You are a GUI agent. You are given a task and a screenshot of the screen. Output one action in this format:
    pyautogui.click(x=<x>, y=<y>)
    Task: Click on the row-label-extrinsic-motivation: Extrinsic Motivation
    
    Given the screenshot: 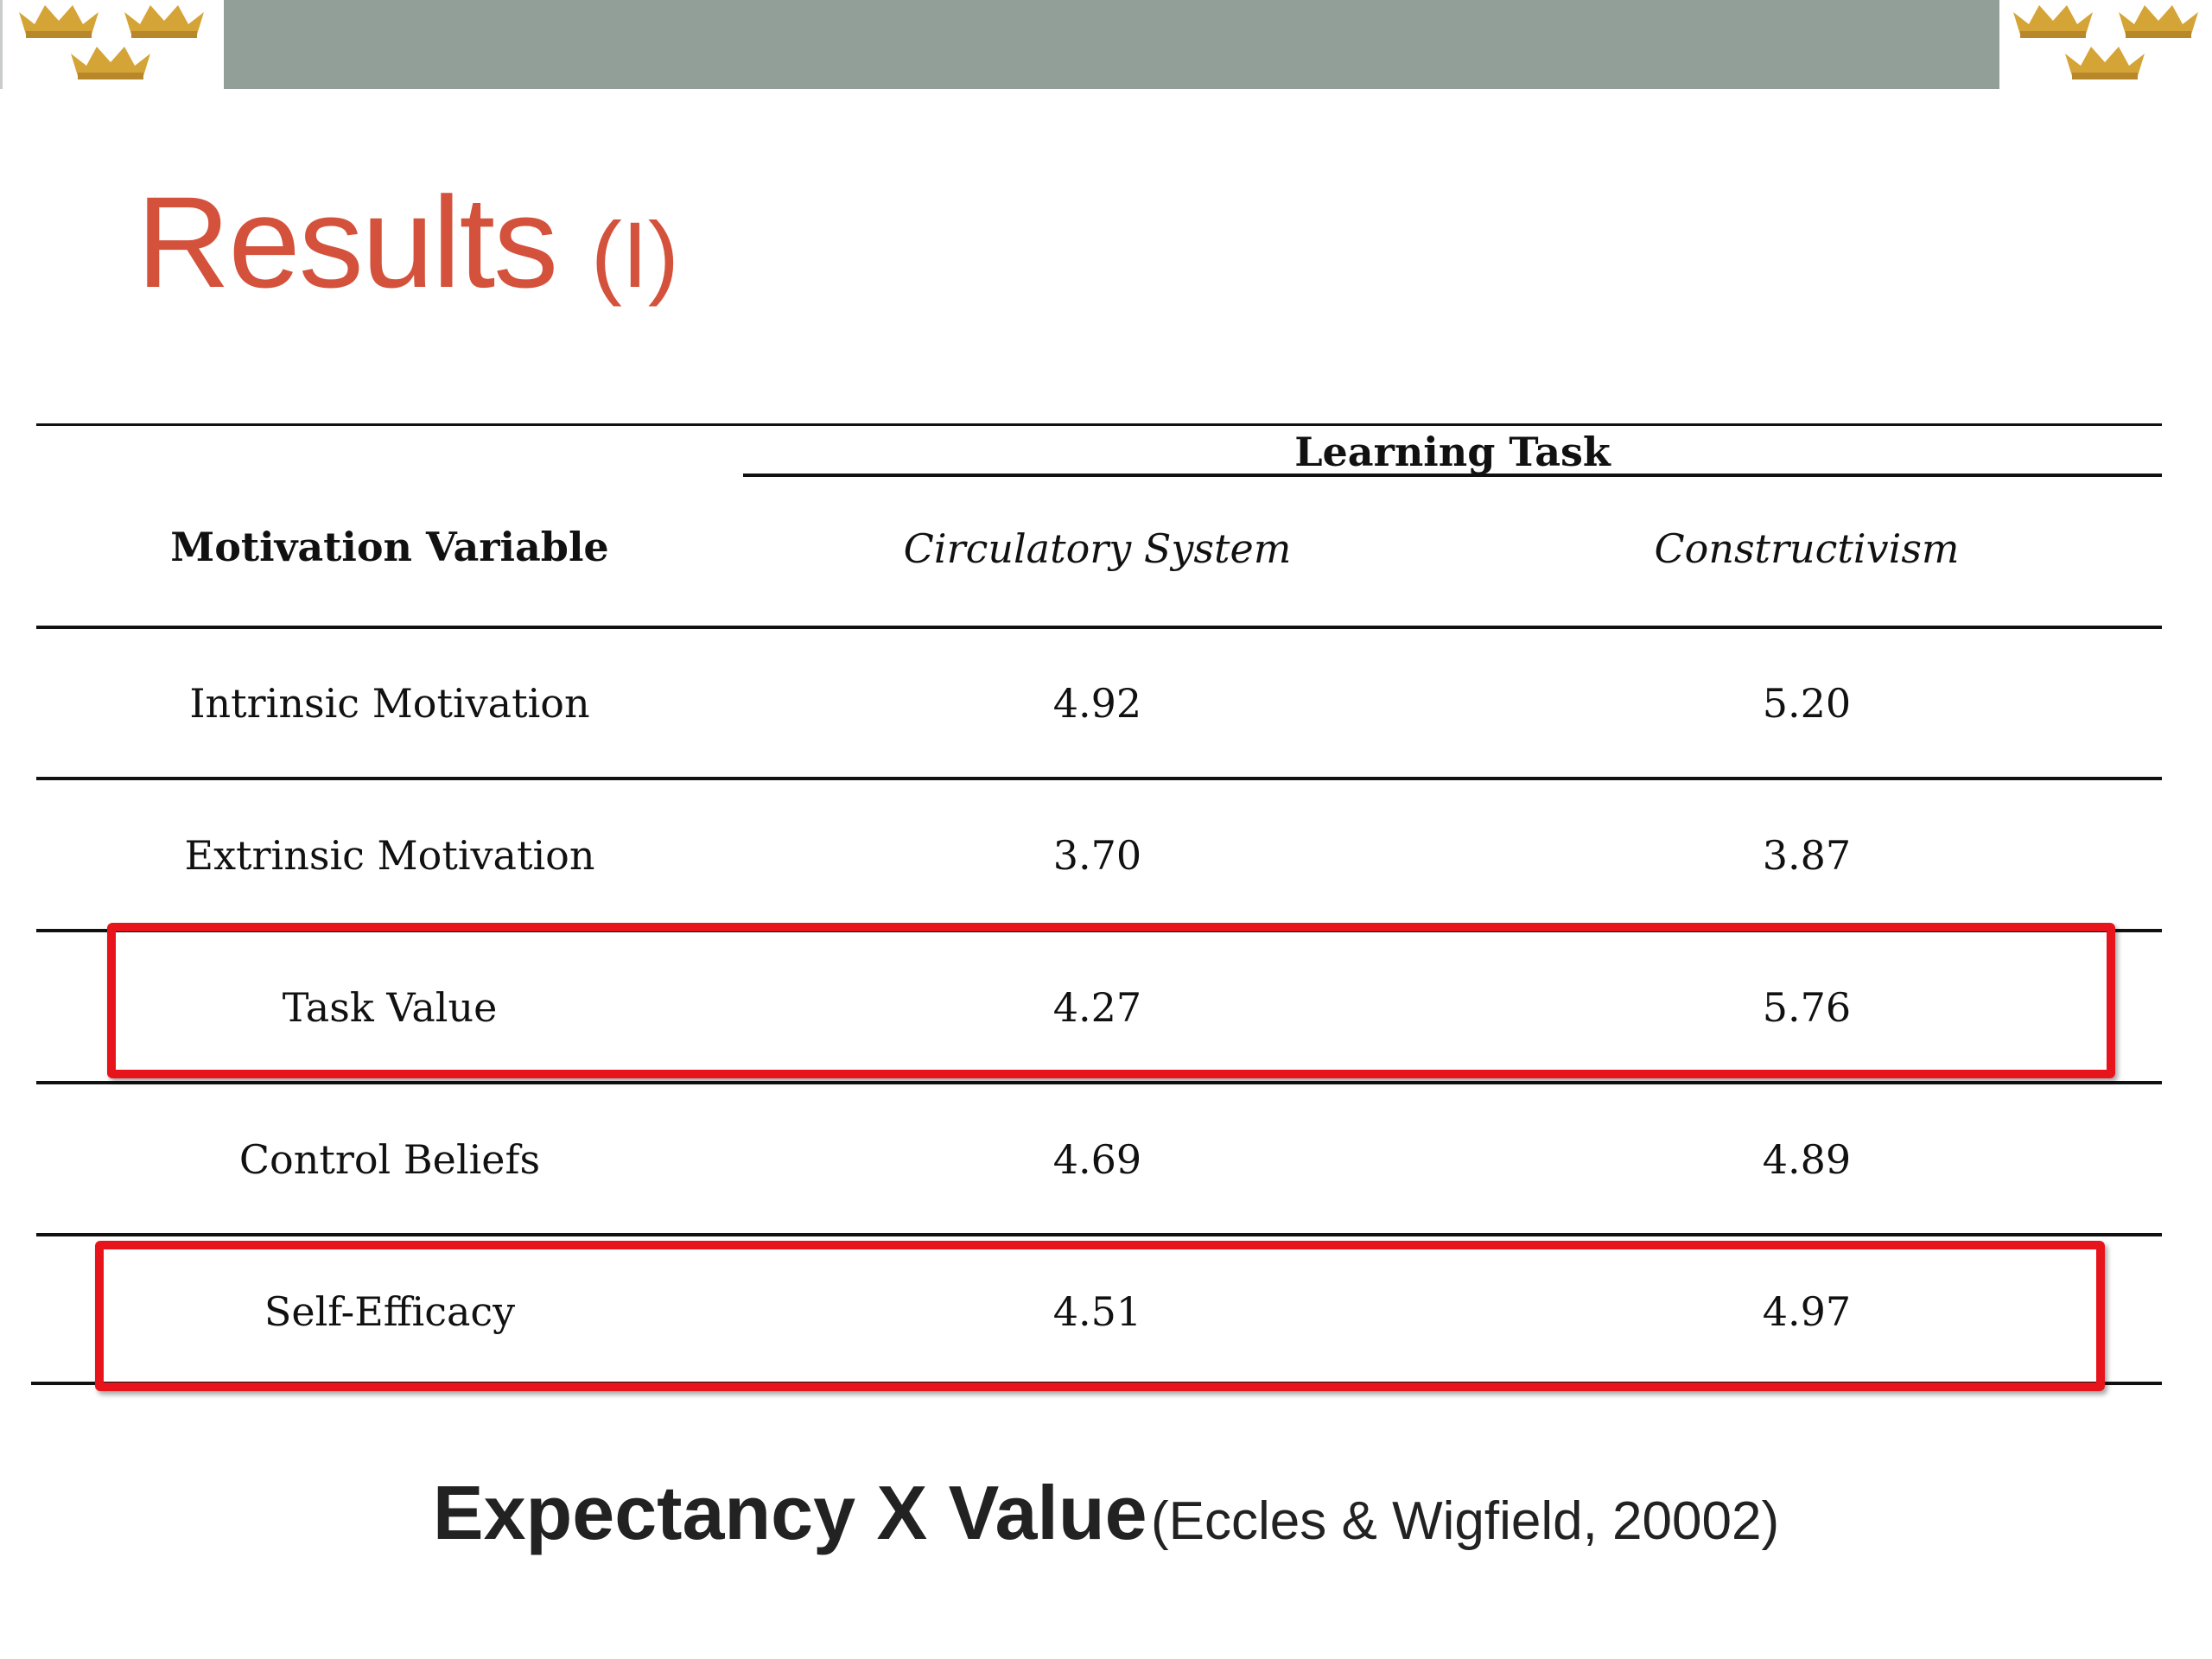 What is the action you would take?
    pyautogui.click(x=389, y=855)
    